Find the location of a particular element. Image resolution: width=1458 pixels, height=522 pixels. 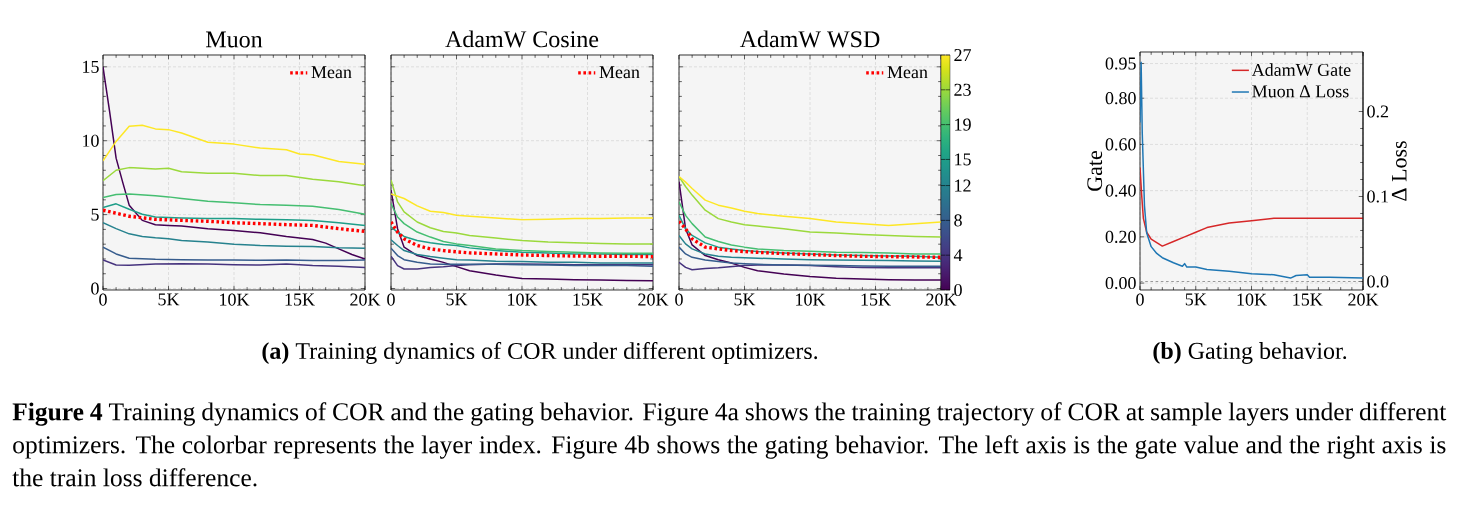

y2-axis-title: Δ Loss is located at coordinates (1399, 171).